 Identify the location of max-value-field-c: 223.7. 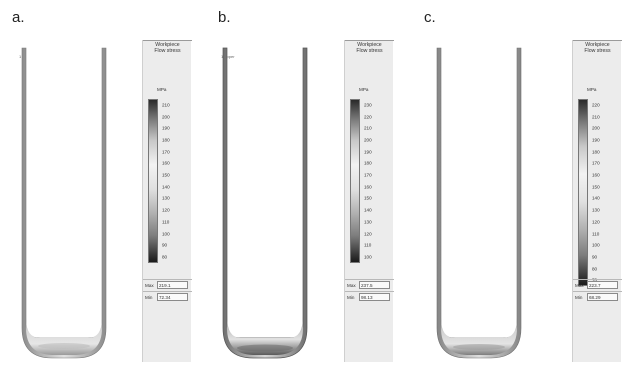
(602, 285).